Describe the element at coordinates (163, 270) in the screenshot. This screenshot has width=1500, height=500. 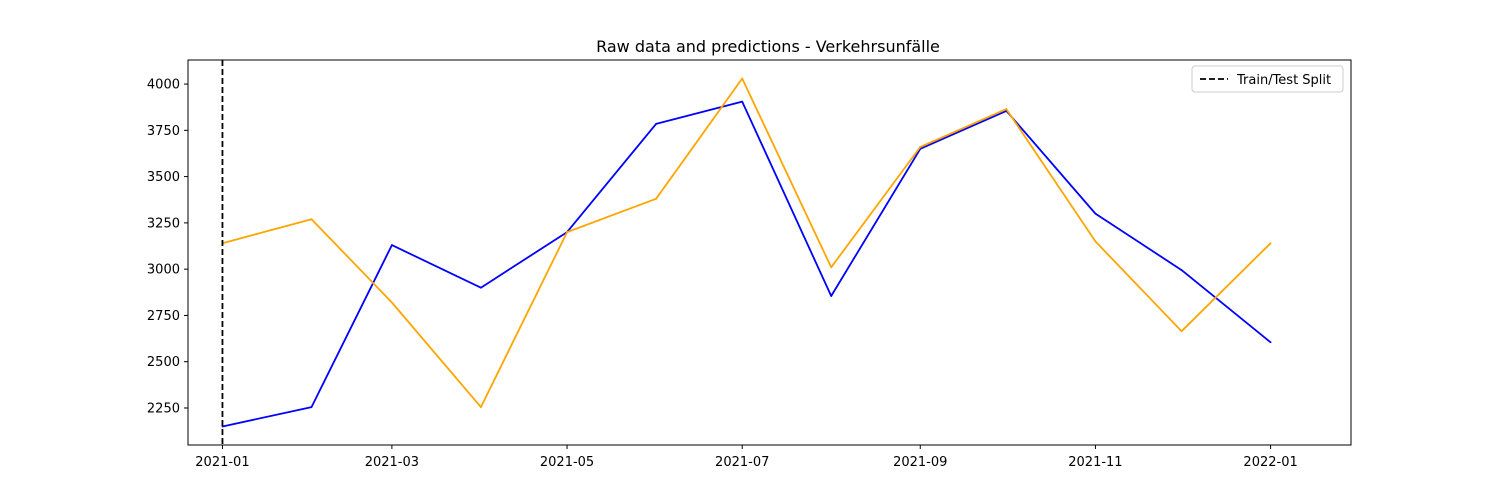
I see `y-tick-label: 3000` at that location.